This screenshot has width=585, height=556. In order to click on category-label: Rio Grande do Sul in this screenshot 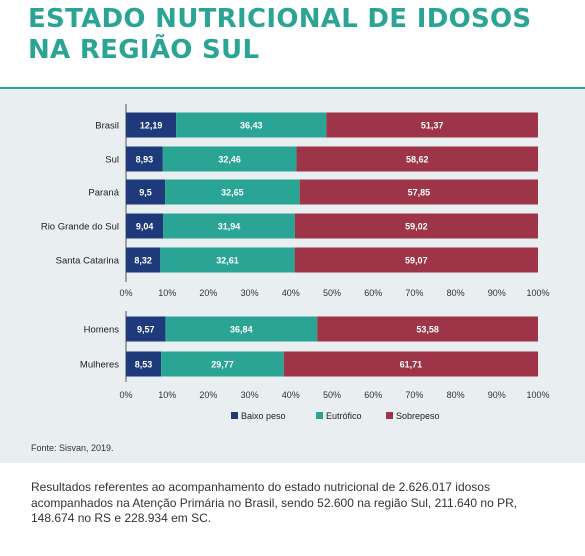, I will do `click(80, 227)`.